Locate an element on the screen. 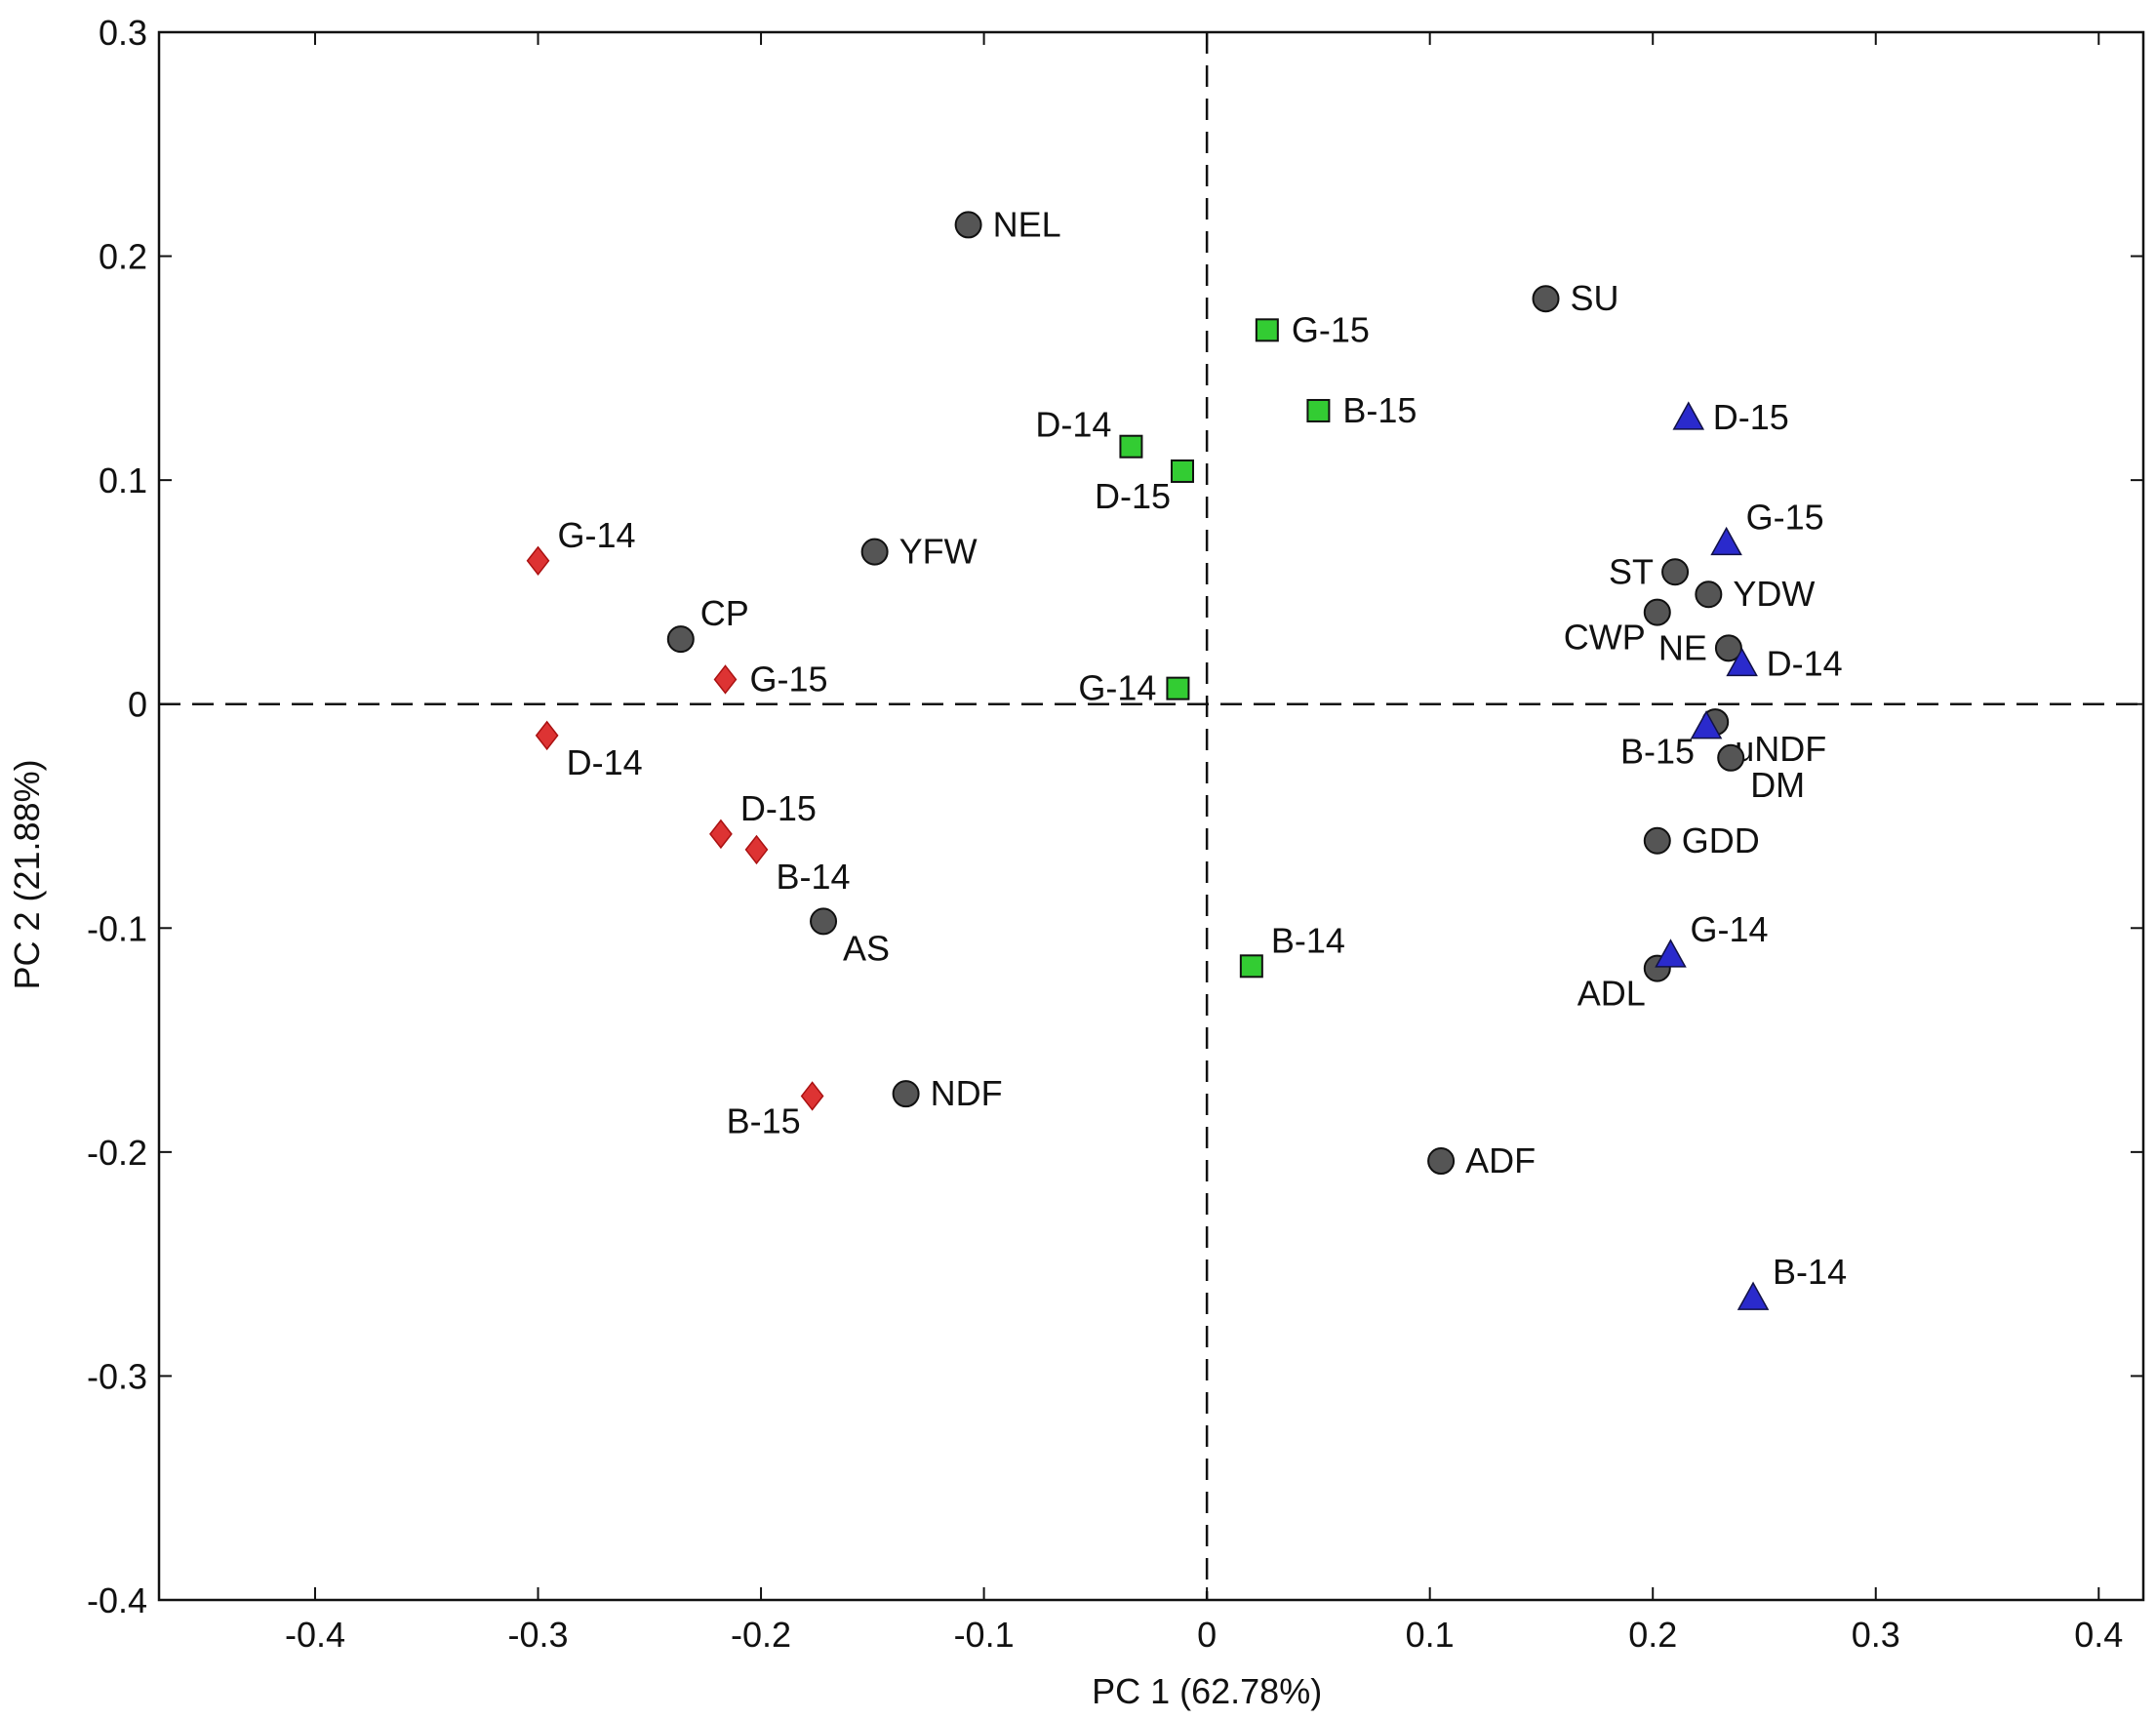 Image resolution: width=2156 pixels, height=1719 pixels. series-blue-triangles: D-15 G-15 D-14 B-15 G-14 B-14 is located at coordinates (1733, 853).